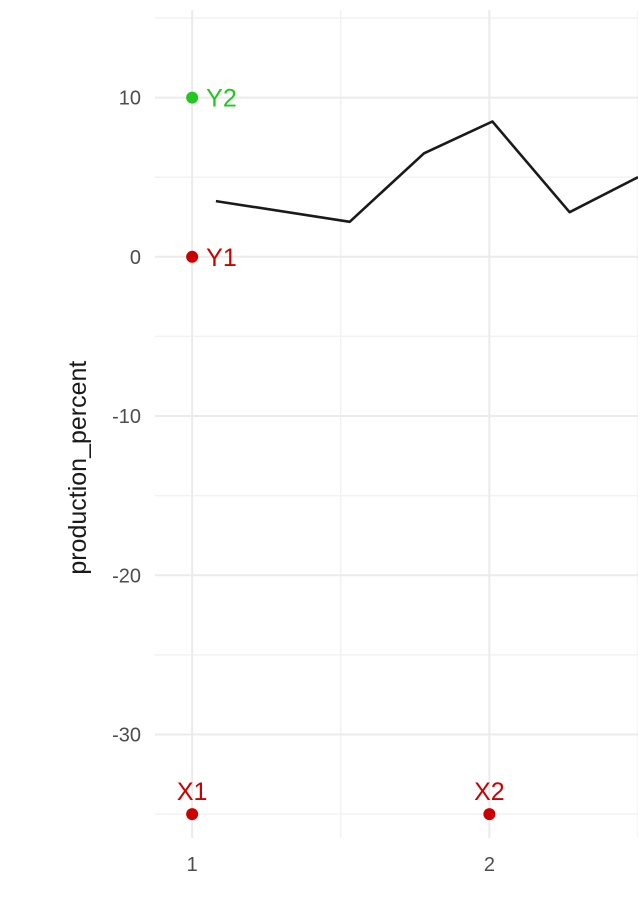 This screenshot has height=920, width=638. Describe the element at coordinates (135, 258) in the screenshot. I see `y-tick-label: 0` at that location.